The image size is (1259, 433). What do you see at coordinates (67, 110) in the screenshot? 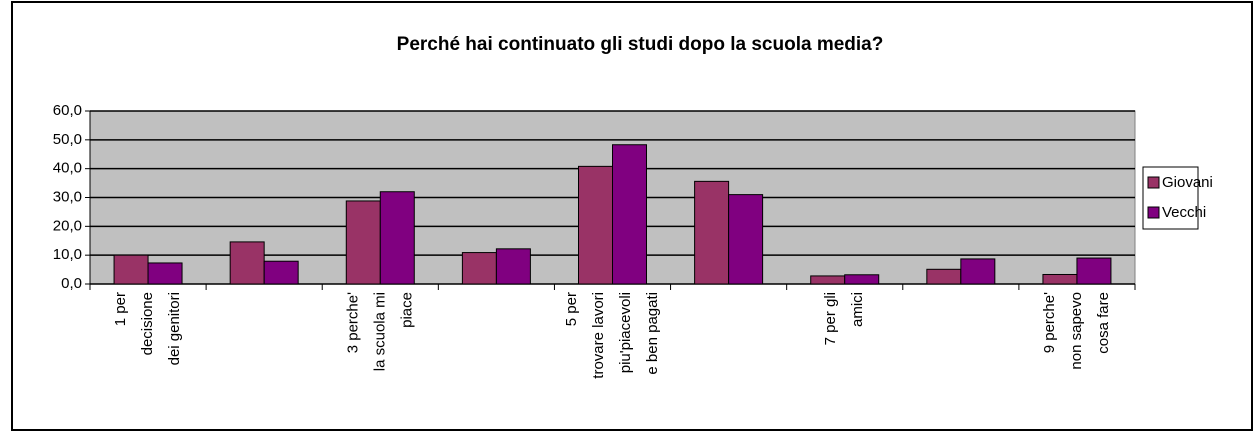
I see `y-tick-label: 60,0` at bounding box center [67, 110].